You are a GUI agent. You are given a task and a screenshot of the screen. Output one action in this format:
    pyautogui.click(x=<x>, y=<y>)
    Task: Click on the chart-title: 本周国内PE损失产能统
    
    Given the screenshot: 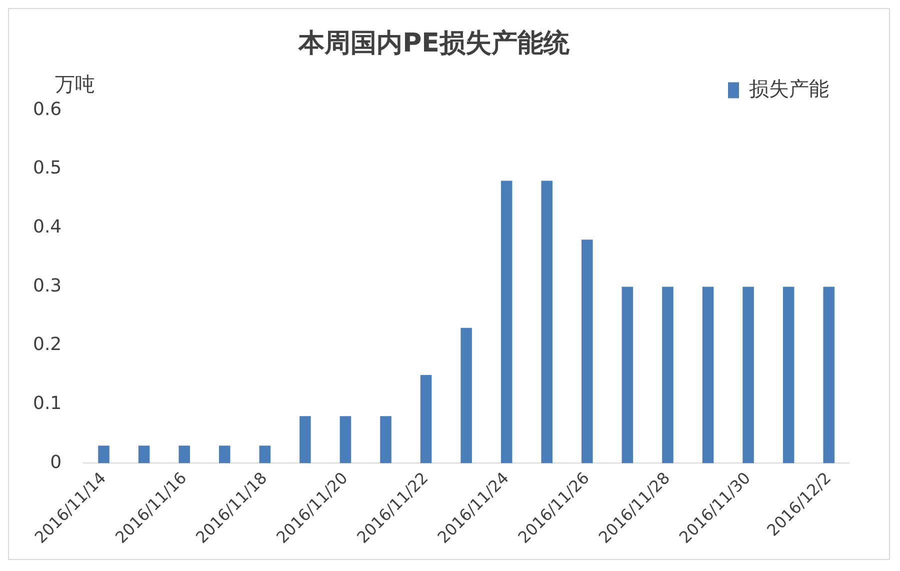 What is the action you would take?
    pyautogui.click(x=434, y=43)
    